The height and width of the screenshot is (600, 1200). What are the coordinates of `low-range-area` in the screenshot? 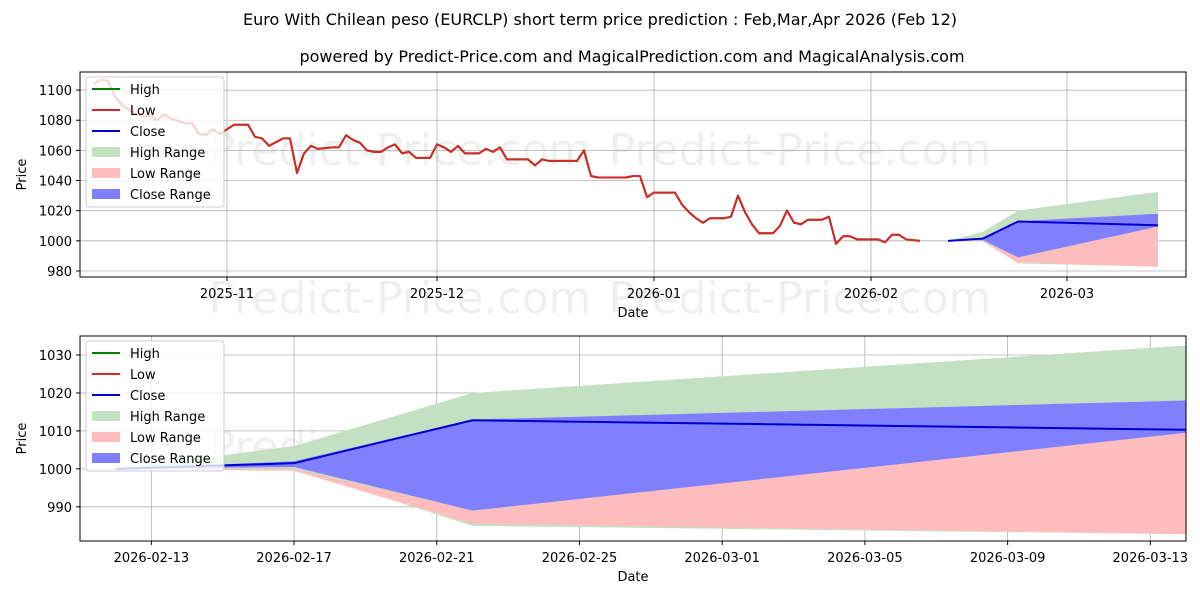 It's located at (1053, 246).